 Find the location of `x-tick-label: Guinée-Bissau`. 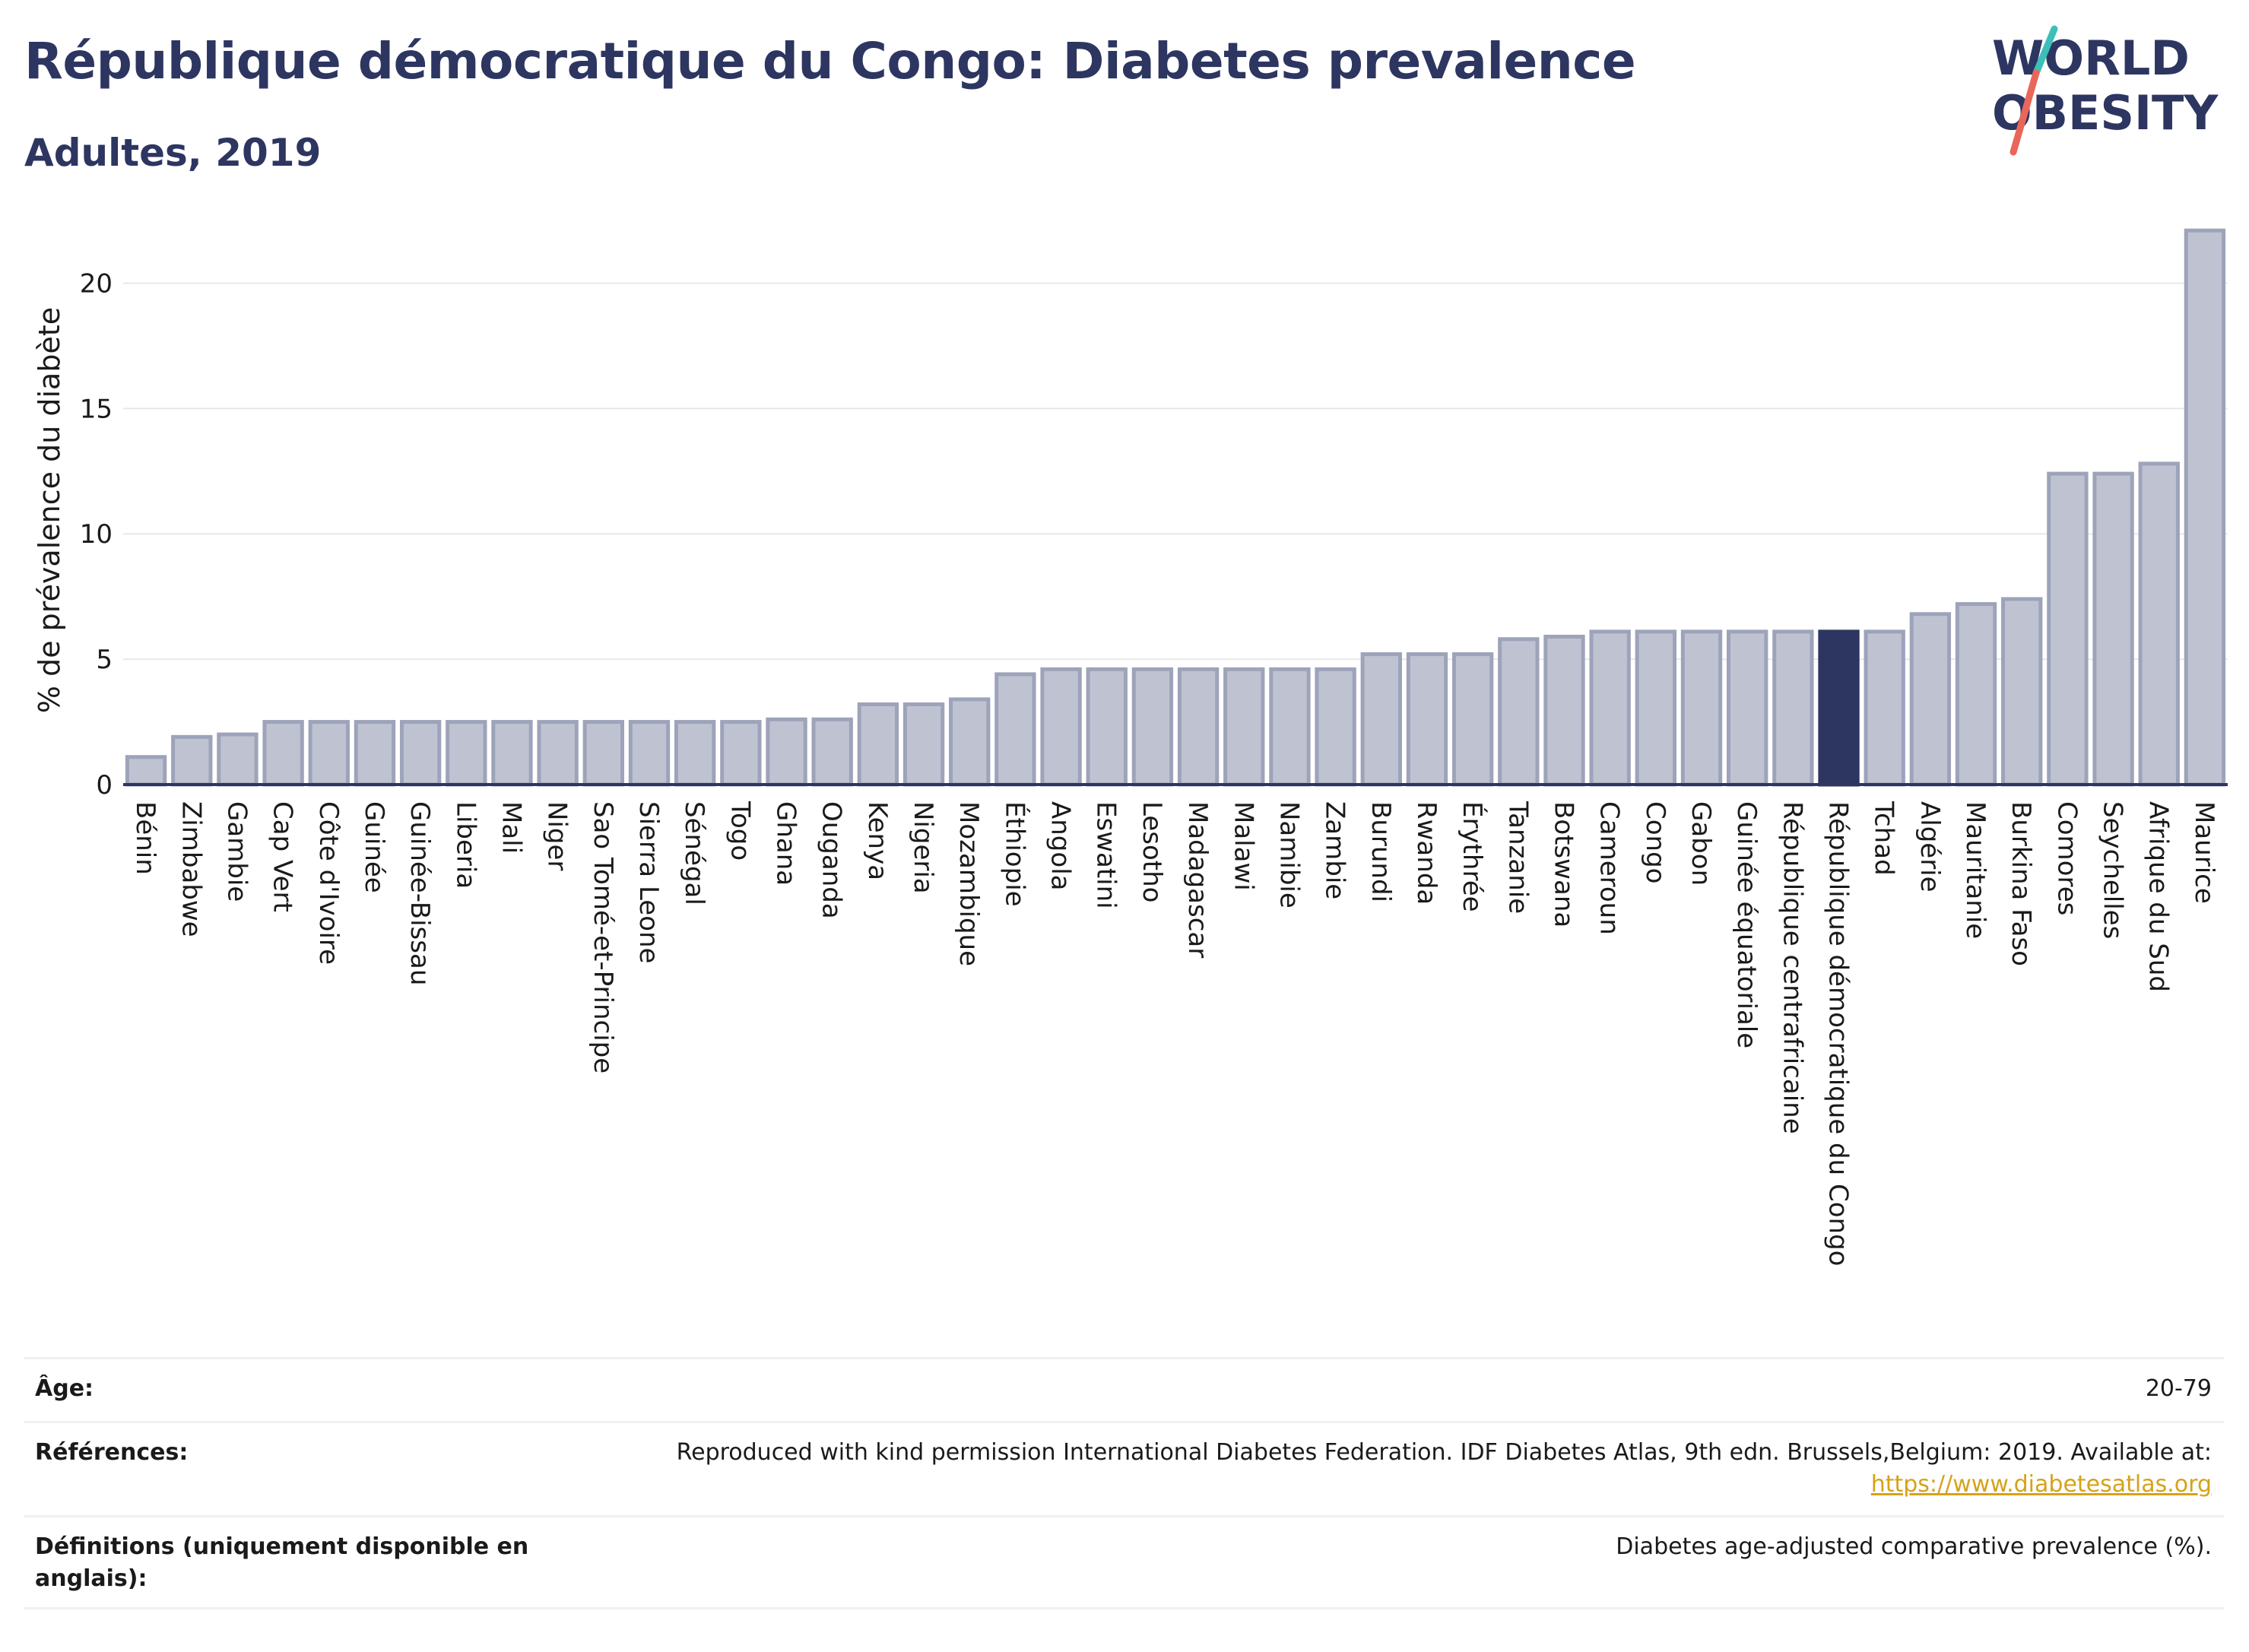

x-tick-label: Guinée-Bissau is located at coordinates (419, 893).